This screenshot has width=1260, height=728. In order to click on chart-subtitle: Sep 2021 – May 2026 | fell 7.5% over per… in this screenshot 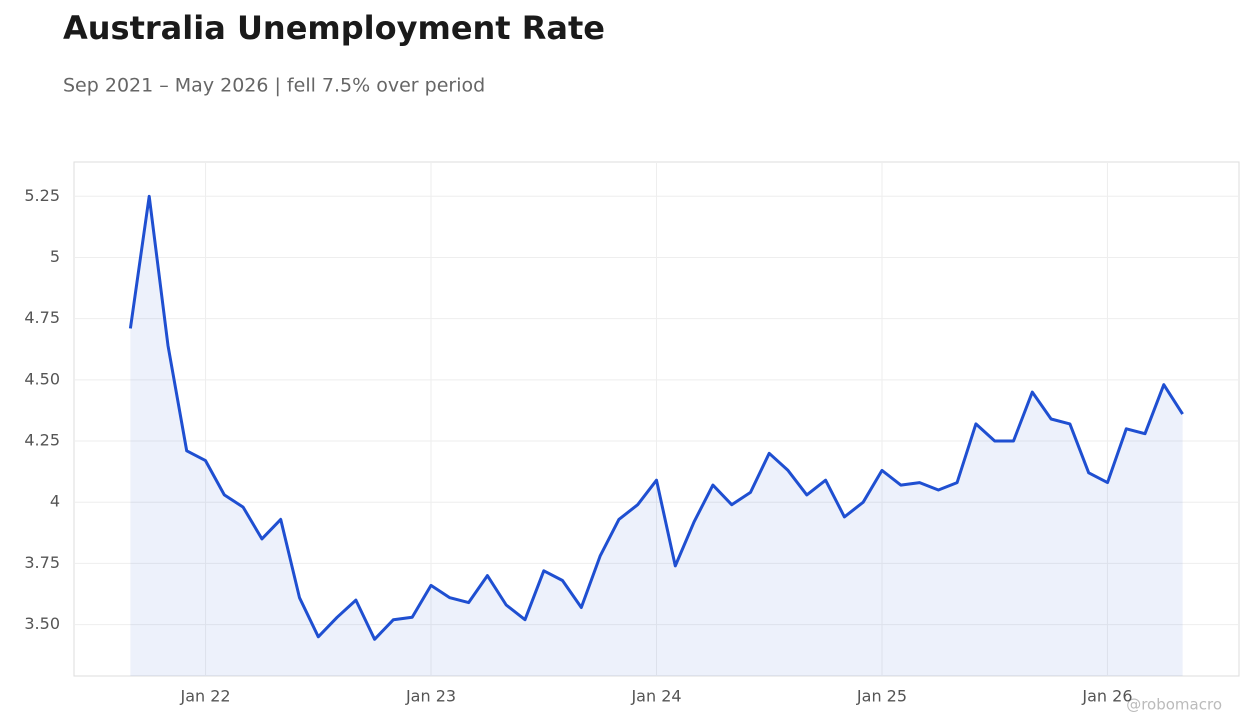, I will do `click(274, 86)`.